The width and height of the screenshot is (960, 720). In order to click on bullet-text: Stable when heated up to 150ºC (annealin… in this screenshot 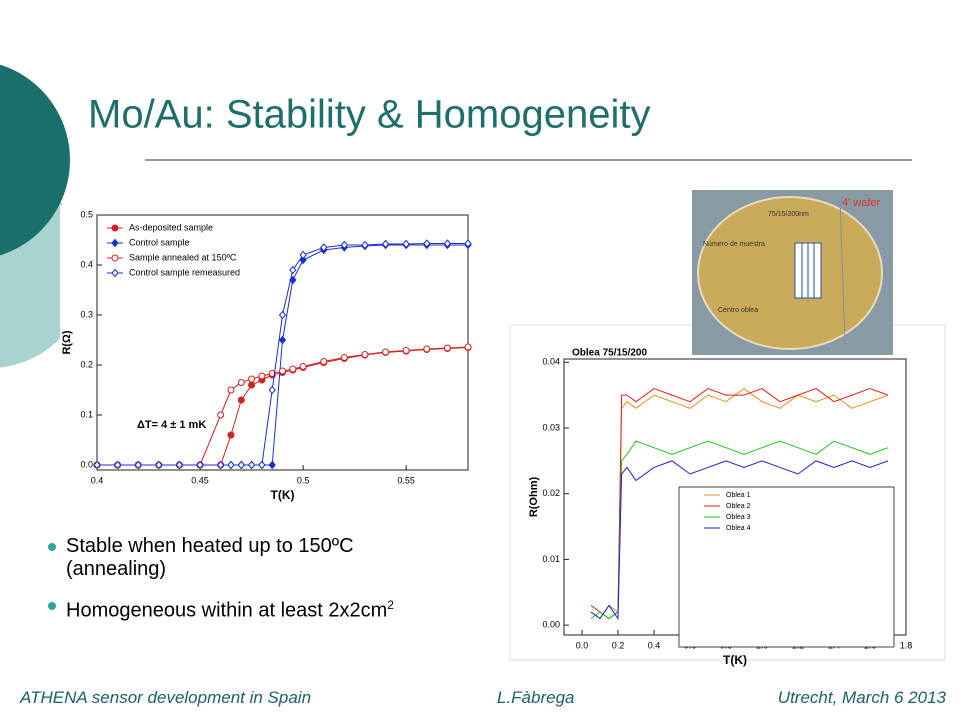, I will do `click(210, 557)`.